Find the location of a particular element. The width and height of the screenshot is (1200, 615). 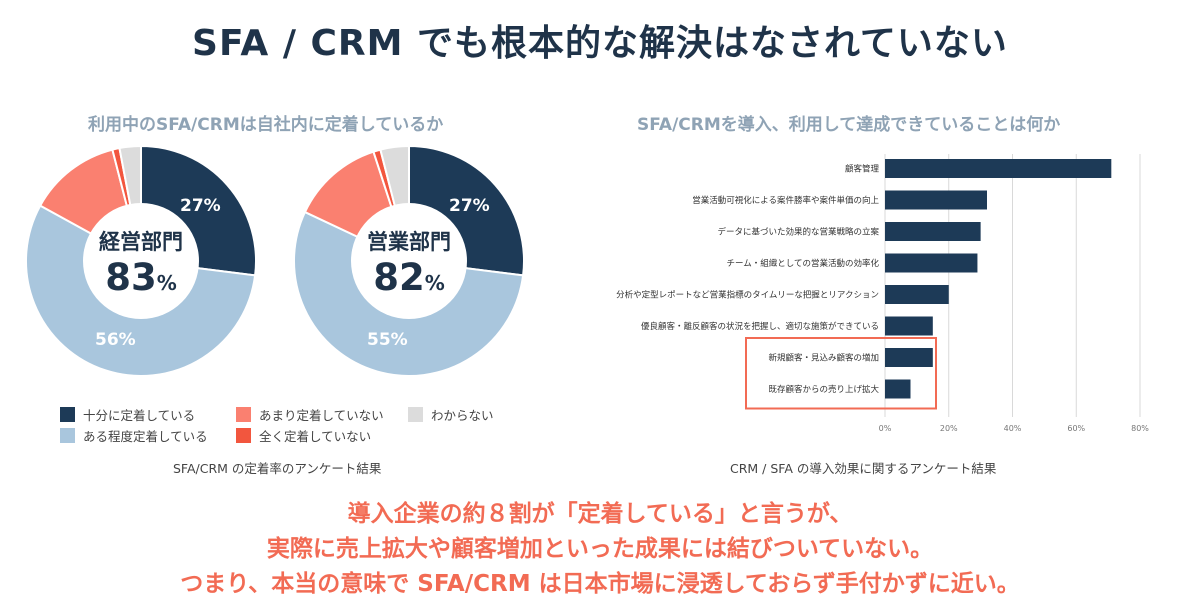

legend-item-unknown: わからない is located at coordinates (451, 414).